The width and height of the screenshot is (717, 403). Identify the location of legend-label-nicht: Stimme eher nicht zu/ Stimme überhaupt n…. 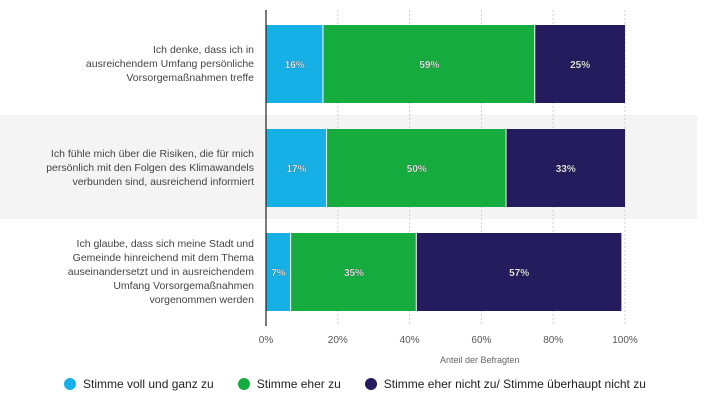
(514, 384).